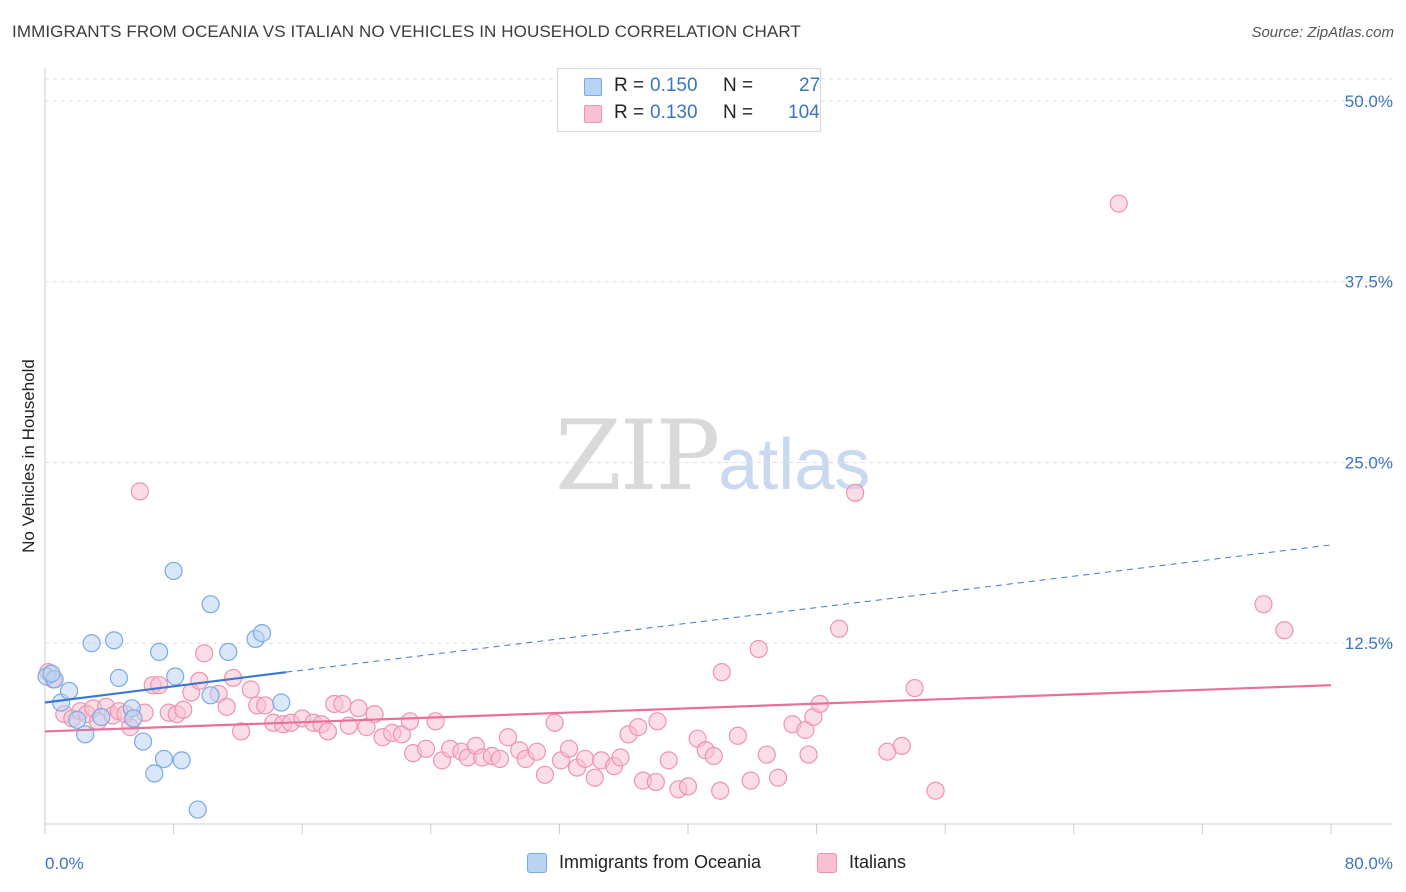 The height and width of the screenshot is (892, 1406). I want to click on bottom-legend-swatch-blue, so click(537, 863).